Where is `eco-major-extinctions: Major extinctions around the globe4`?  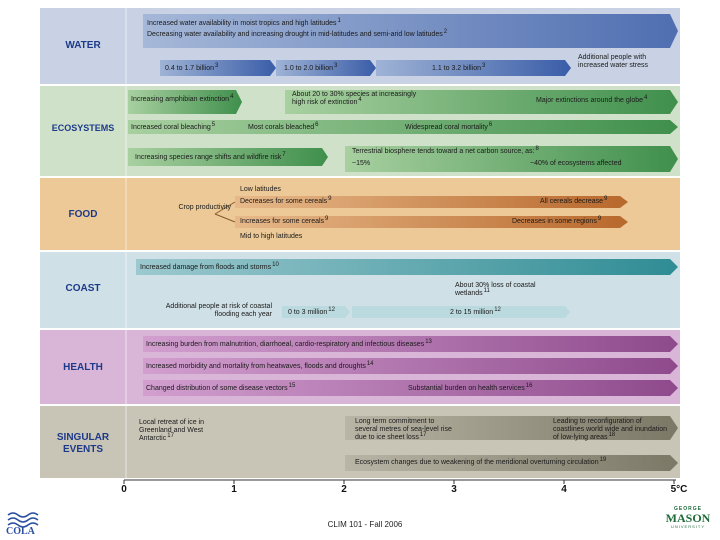
eco-major-extinctions: Major extinctions around the globe4 is located at coordinates (592, 99).